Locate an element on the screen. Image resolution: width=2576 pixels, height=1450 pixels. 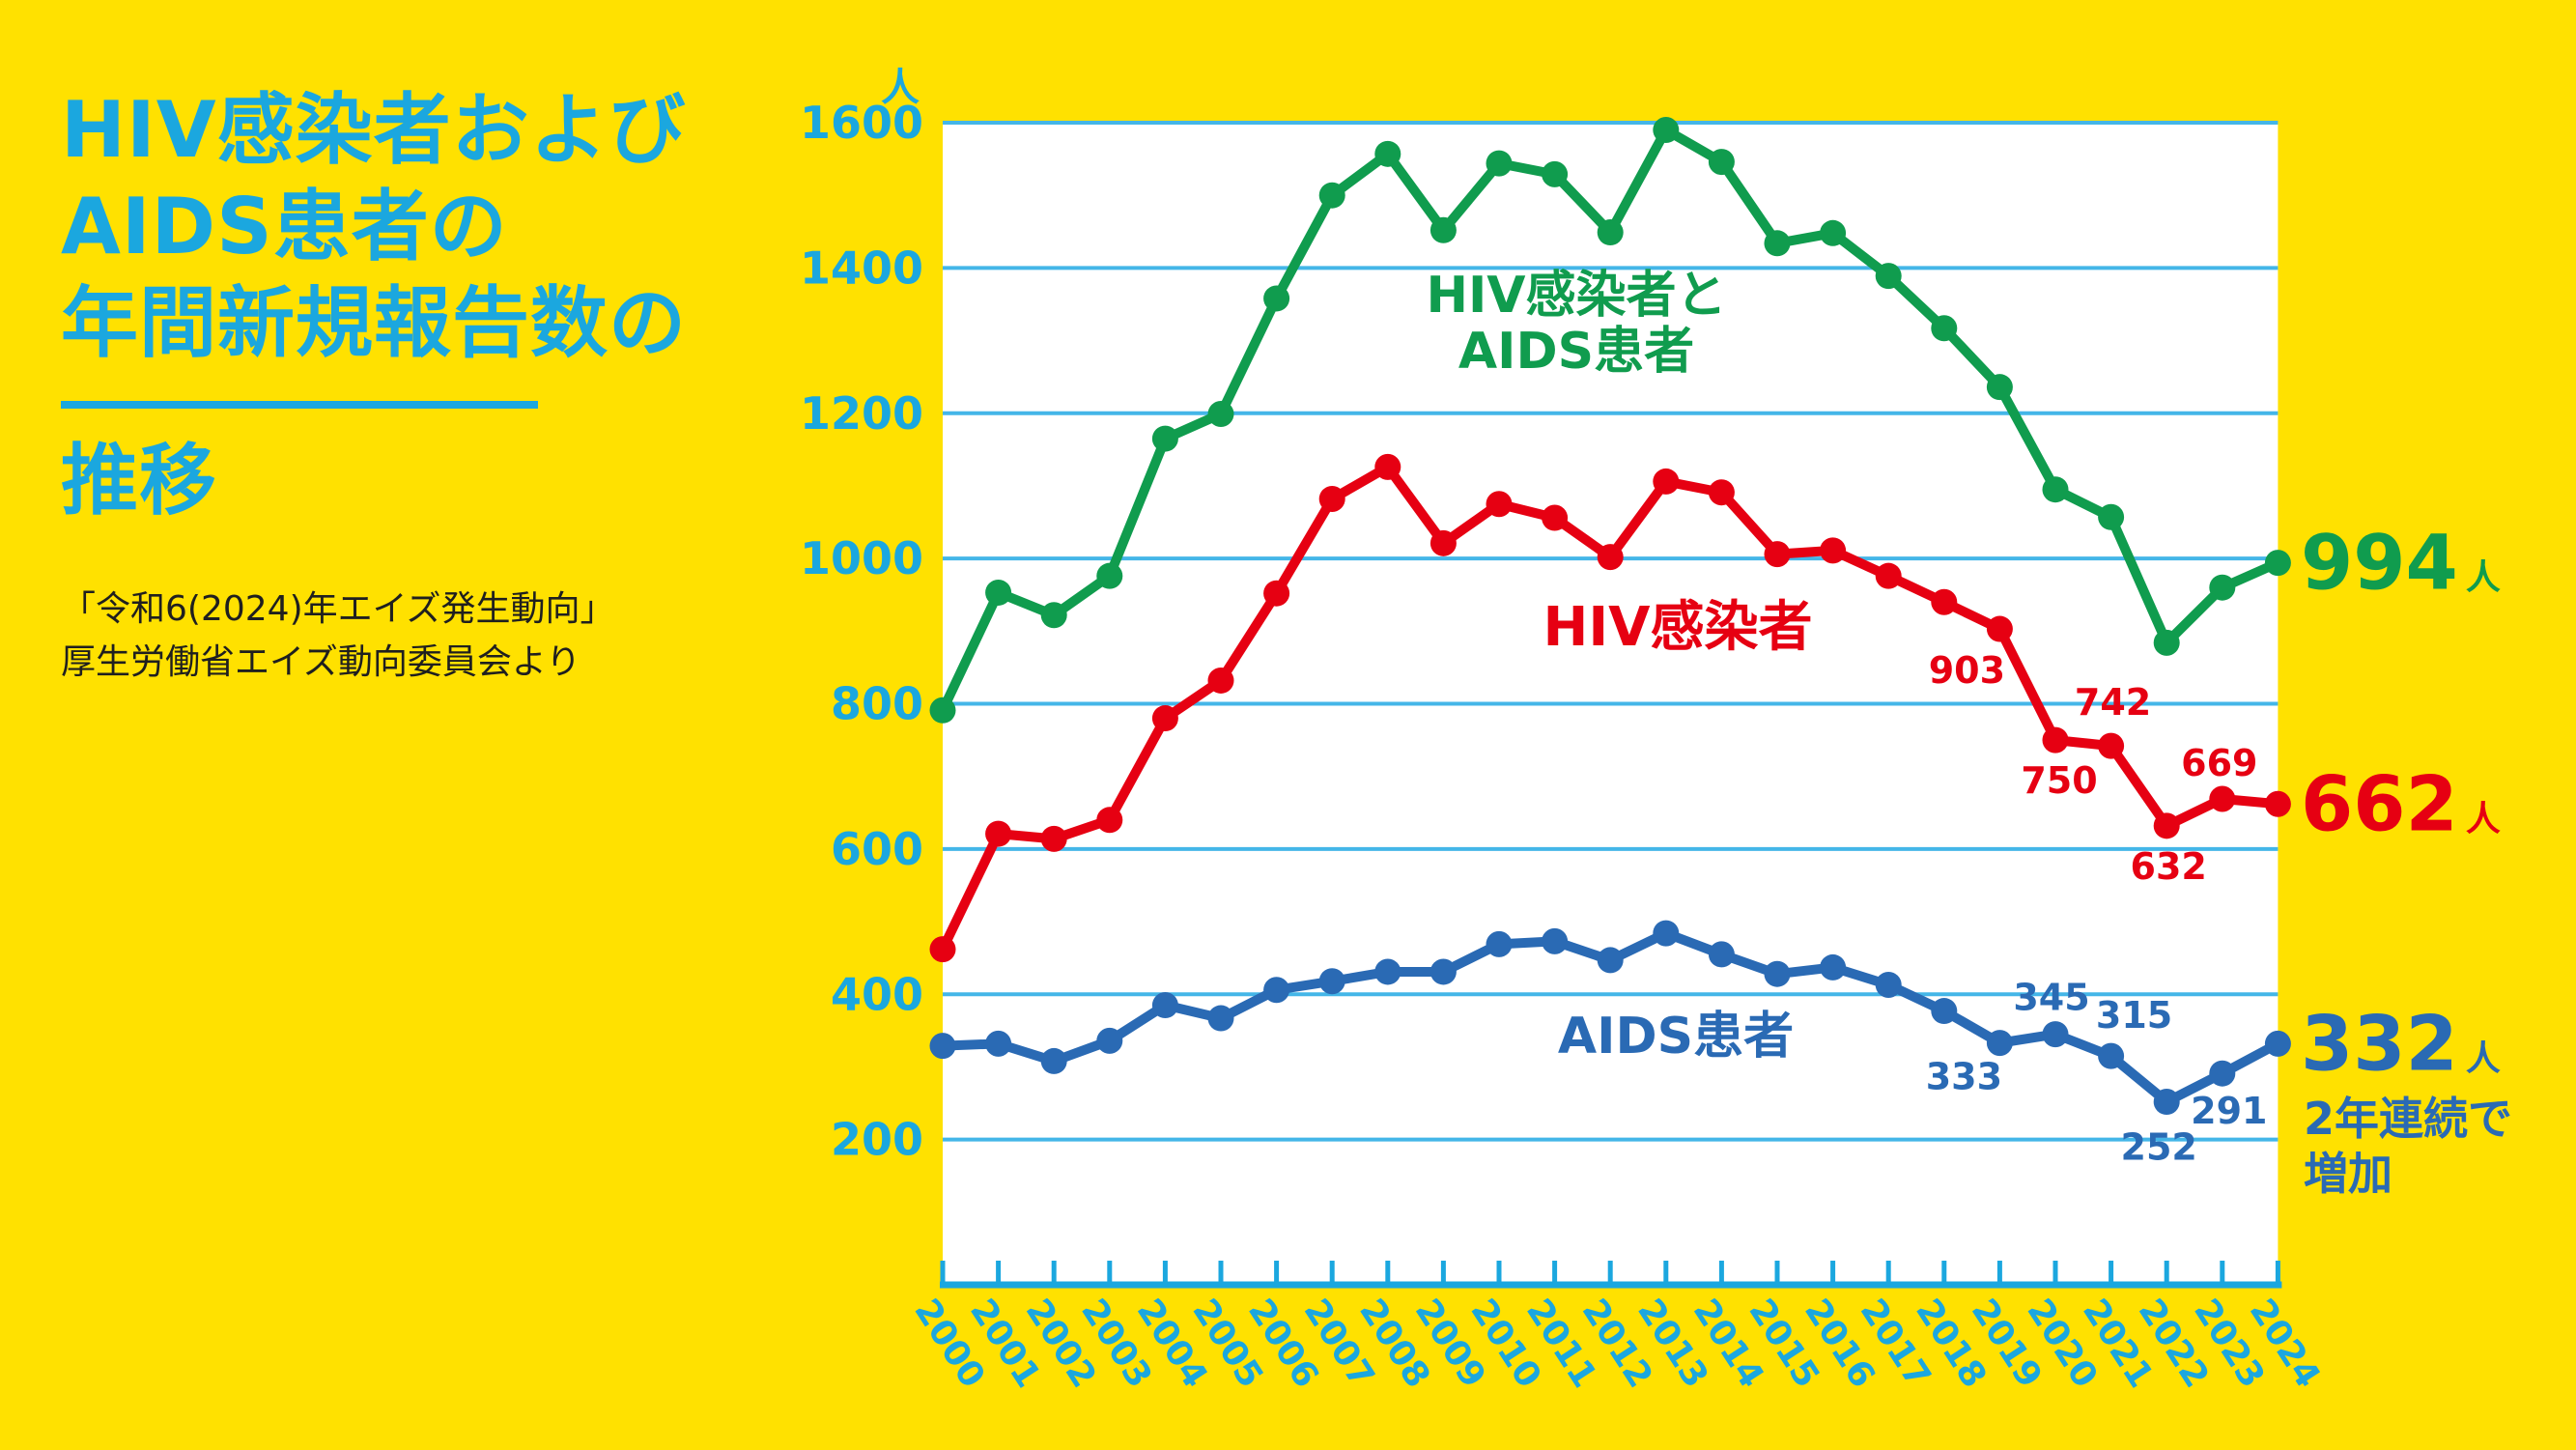
page-title: HIV感染者および AIDS患者の 年間新規報告数の 推移 is located at coordinates (428, 305).